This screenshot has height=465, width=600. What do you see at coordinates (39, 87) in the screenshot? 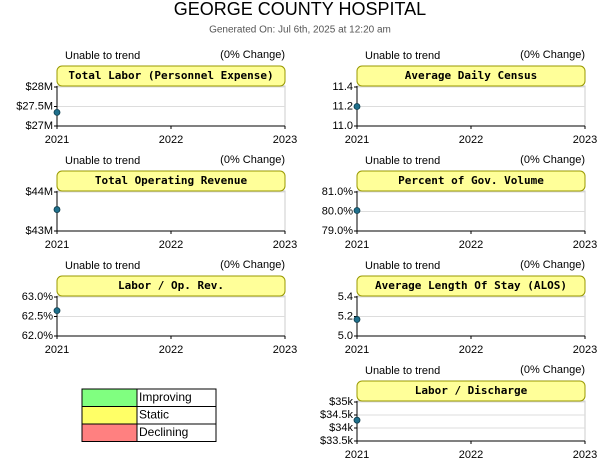
I see `y-tick-label: $28M` at bounding box center [39, 87].